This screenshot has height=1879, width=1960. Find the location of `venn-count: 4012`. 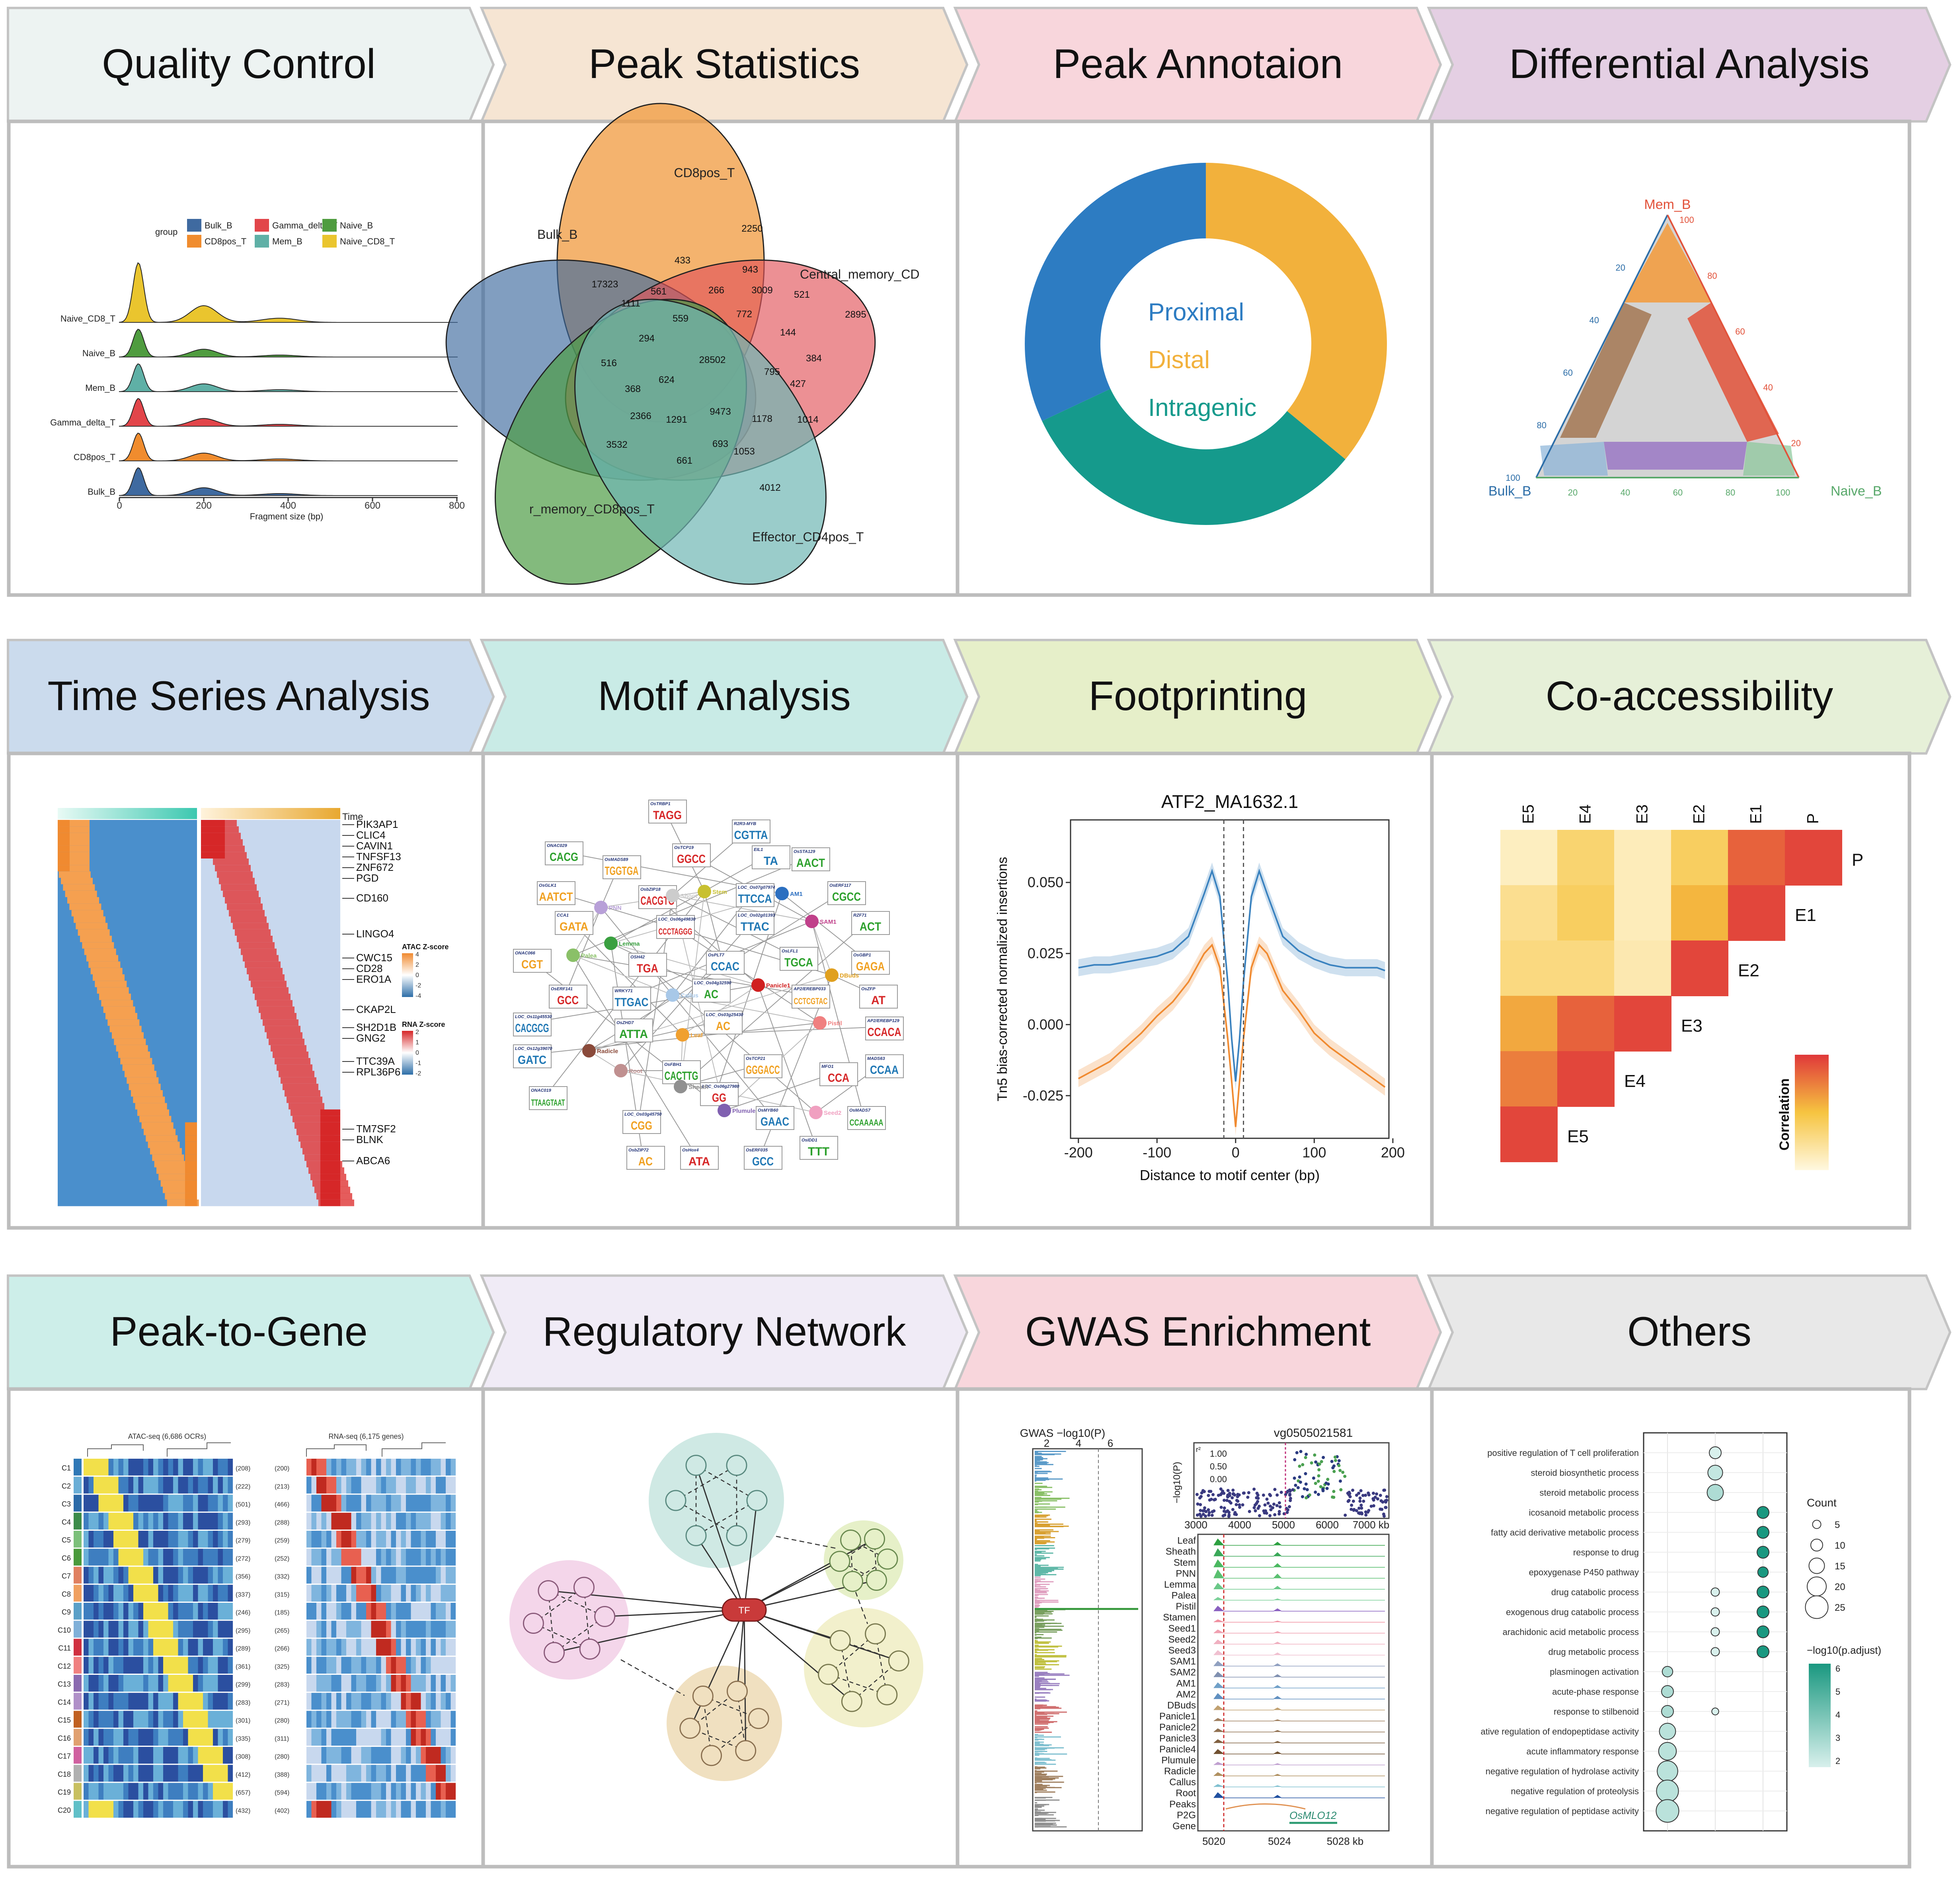

venn-count: 4012 is located at coordinates (770, 487).